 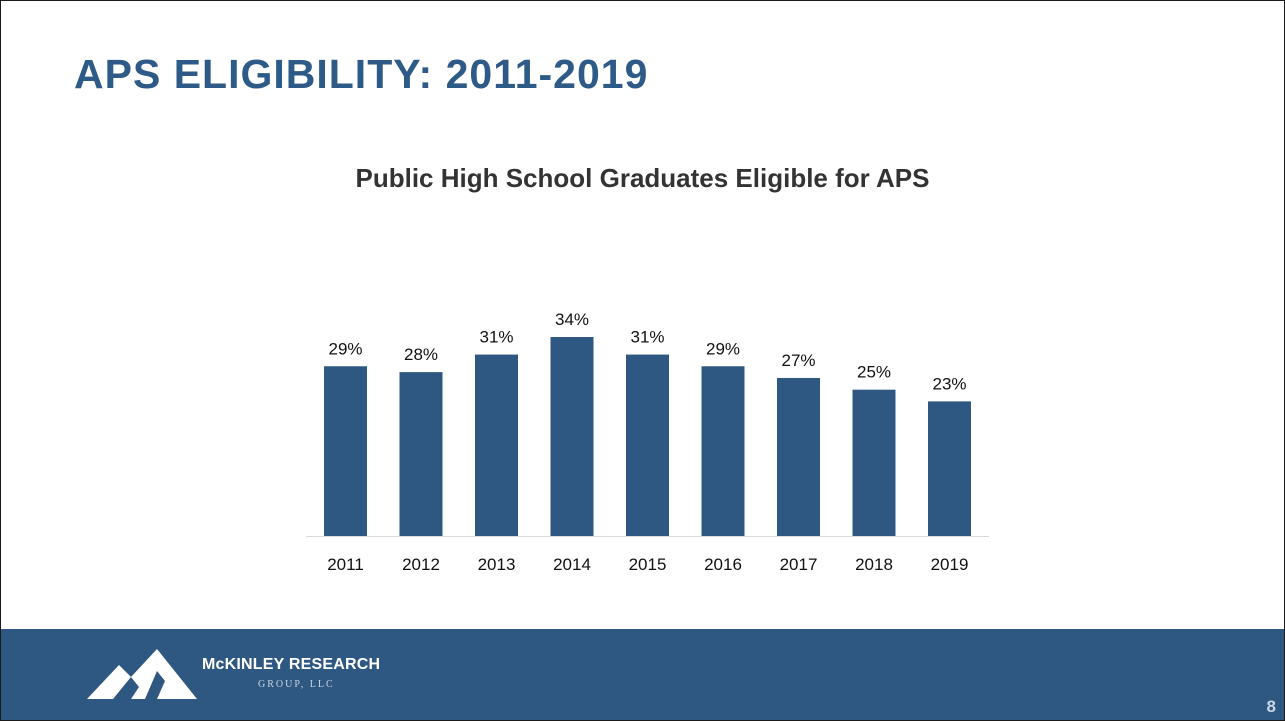 I want to click on bar-2013, so click(x=496, y=445).